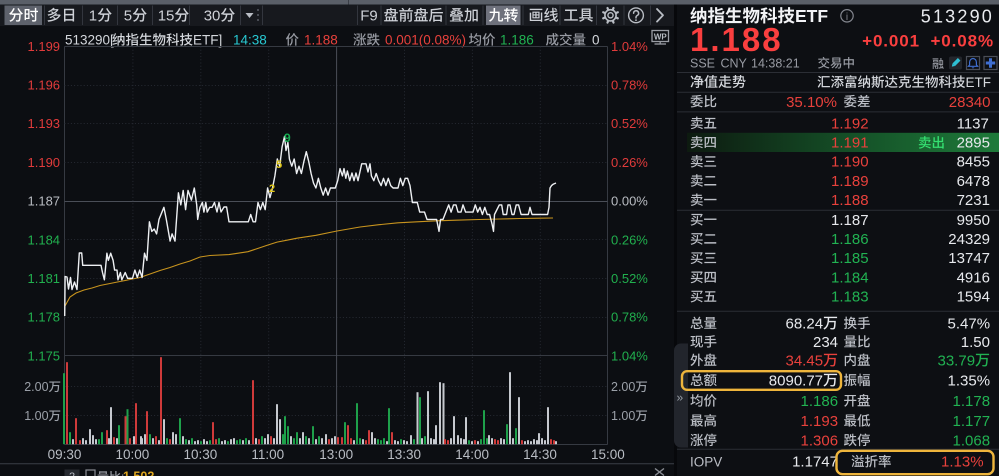 This screenshot has width=999, height=476. Describe the element at coordinates (44, 46) in the screenshot. I see `svg-text: 1.199` at that location.